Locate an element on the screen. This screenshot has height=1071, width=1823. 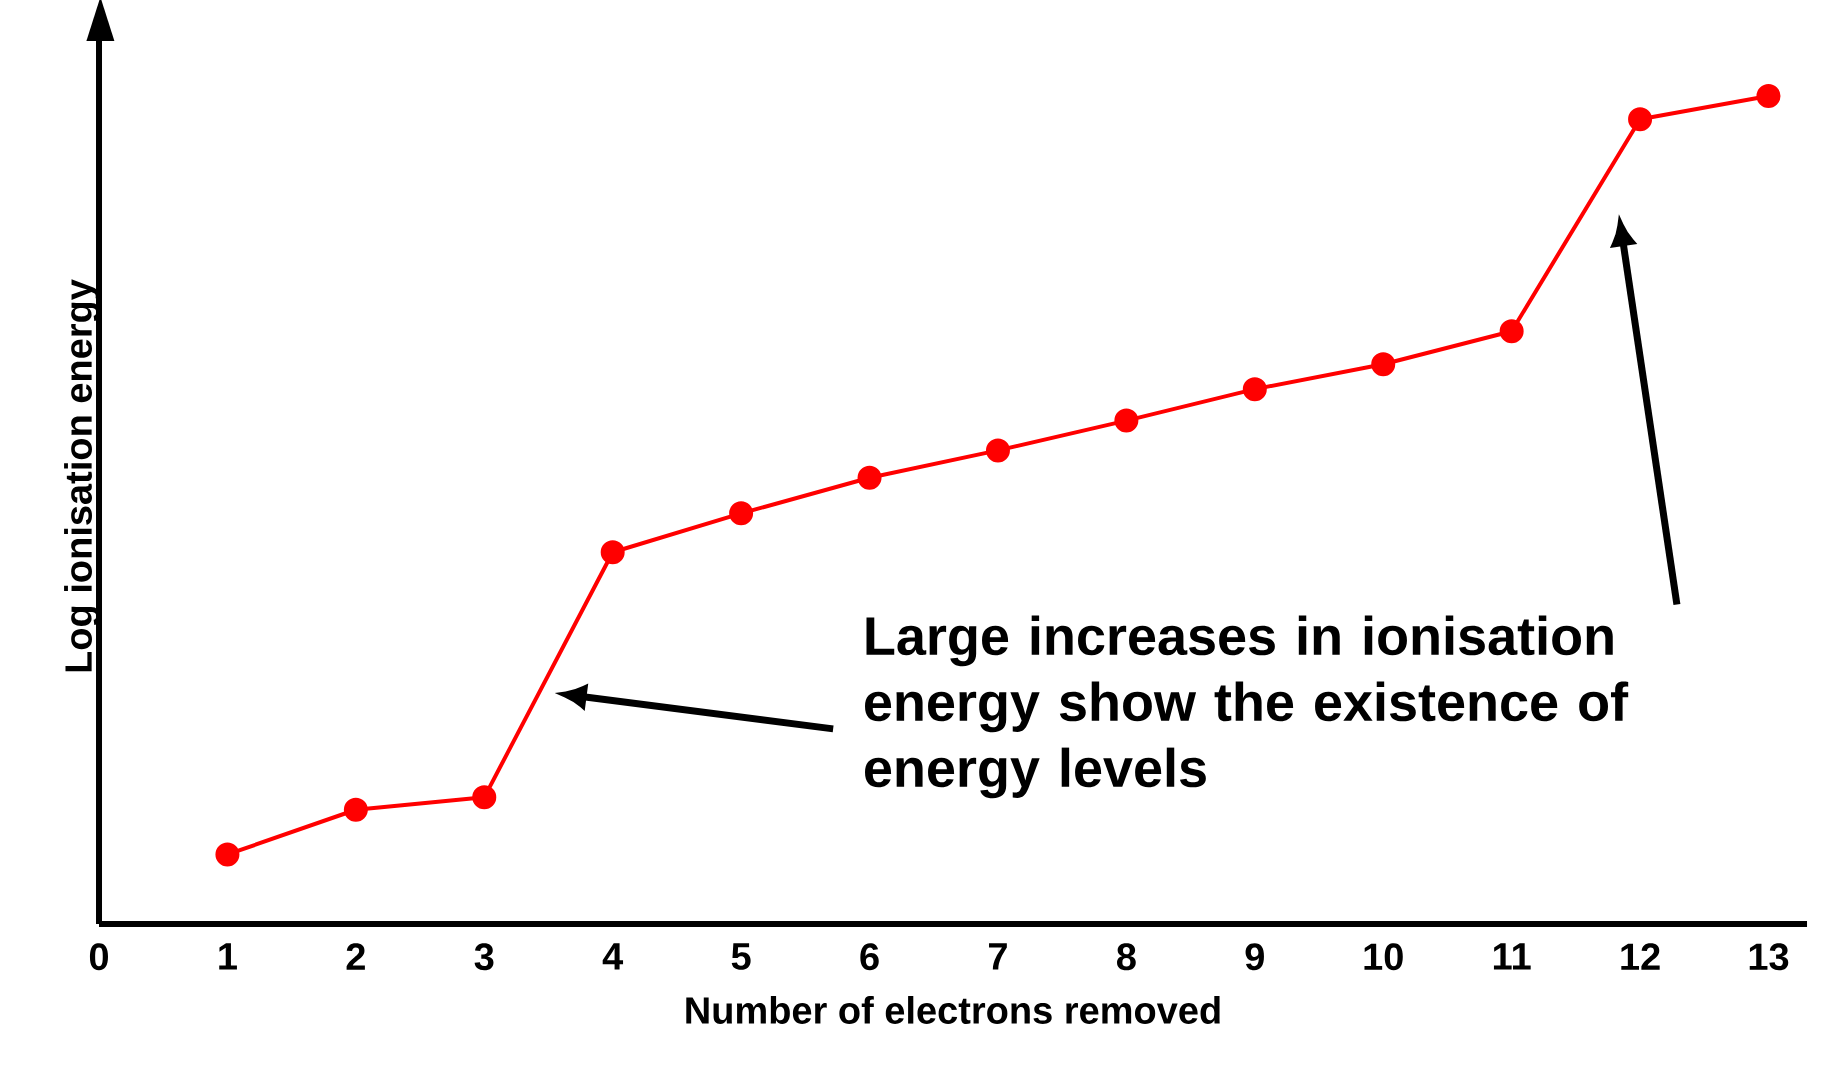
x-tick-label: 9 is located at coordinates (1254, 957).